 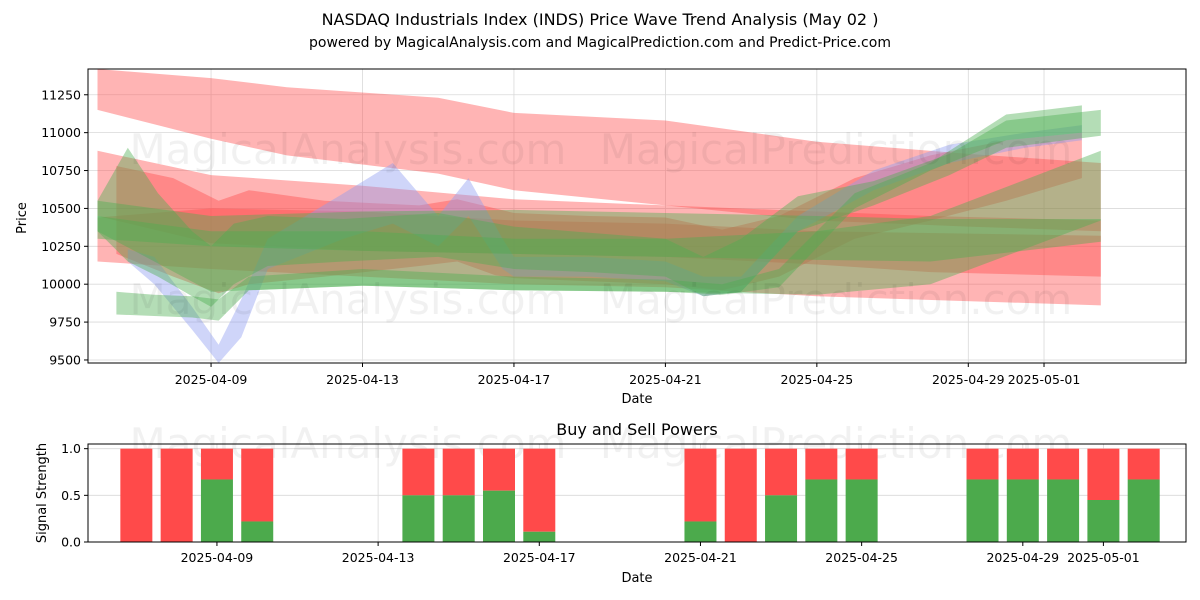 I want to click on price-x-tick-label: 2025-04-17, so click(x=514, y=379).